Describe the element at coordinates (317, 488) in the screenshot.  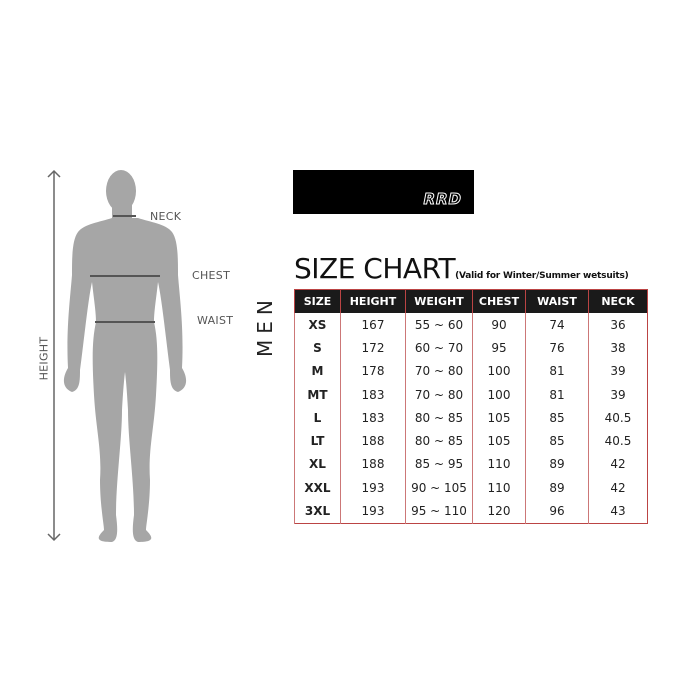
I see `cell-size: XXL` at that location.